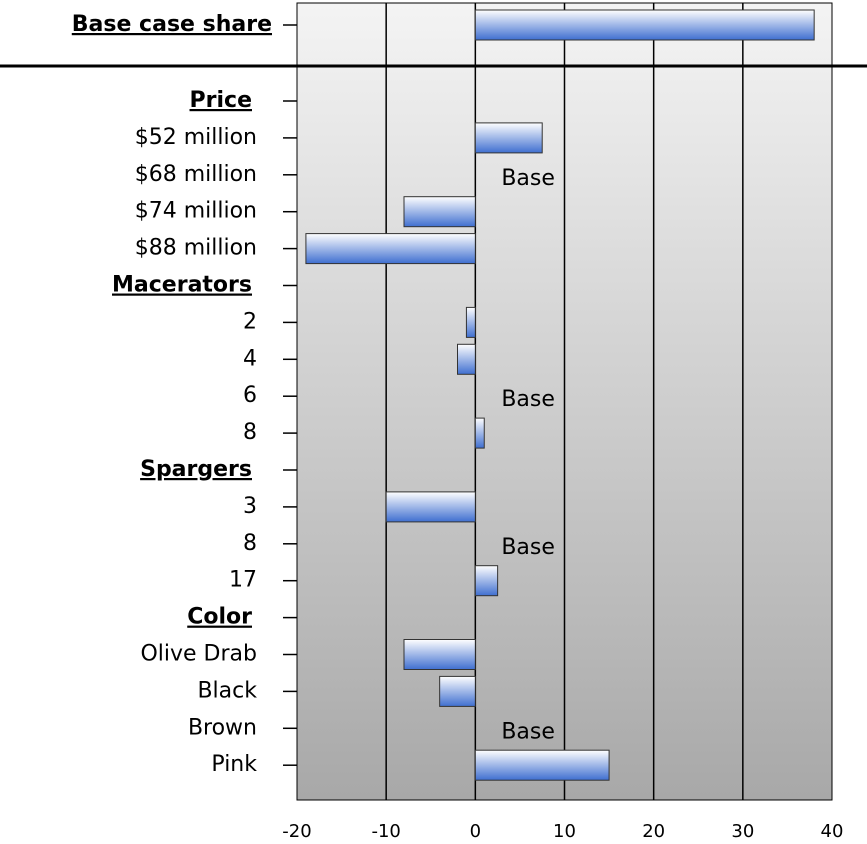 This screenshot has width=867, height=844. I want to click on y-tick-label: Brown, so click(222, 727).